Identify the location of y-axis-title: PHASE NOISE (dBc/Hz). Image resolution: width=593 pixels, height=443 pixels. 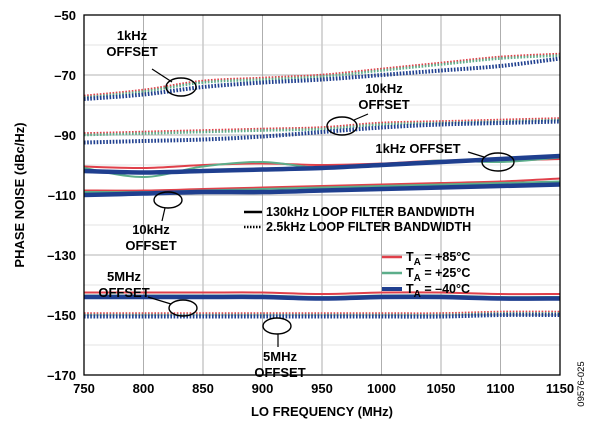
(19, 194).